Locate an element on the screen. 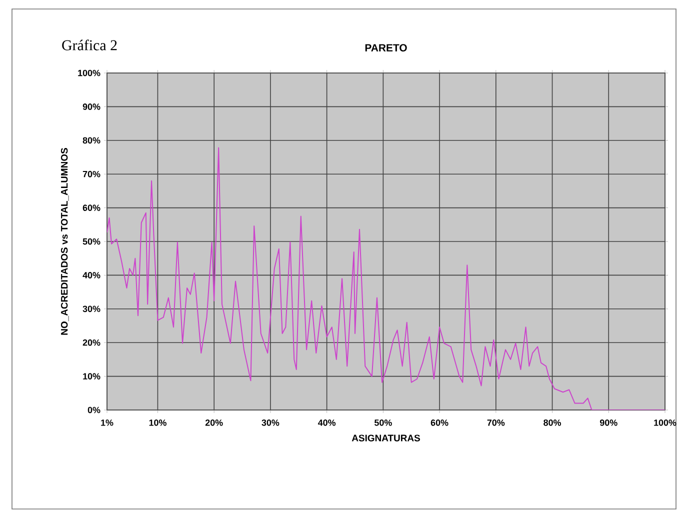 The height and width of the screenshot is (517, 688). x-axis-title: ASIGNATURAS is located at coordinates (386, 438).